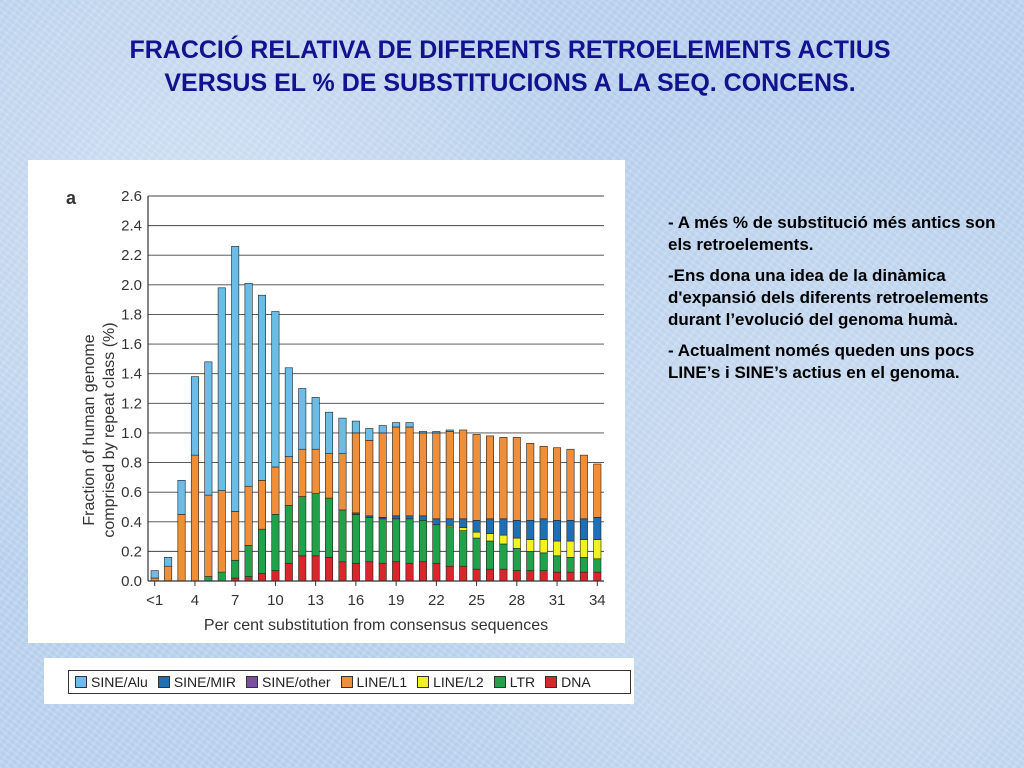 Image resolution: width=1024 pixels, height=768 pixels. What do you see at coordinates (275, 600) in the screenshot?
I see `x-tick-label: 10` at bounding box center [275, 600].